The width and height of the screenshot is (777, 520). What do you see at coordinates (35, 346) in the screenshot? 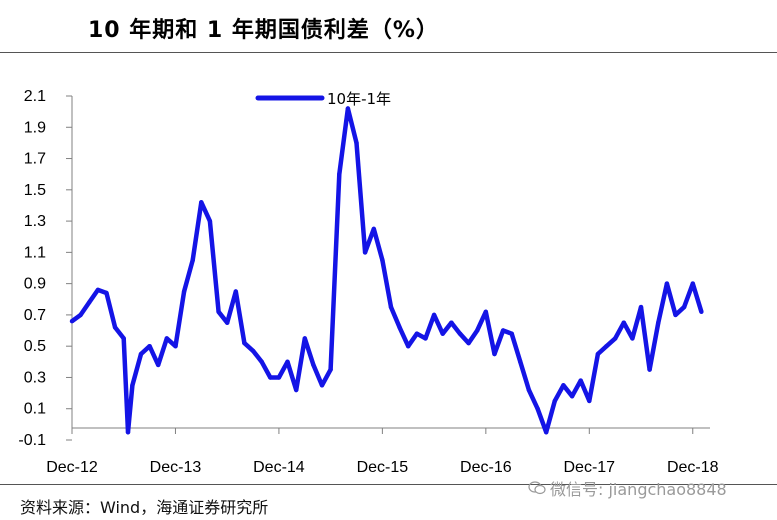
I see `y-tick-label: 0.5` at bounding box center [35, 346].